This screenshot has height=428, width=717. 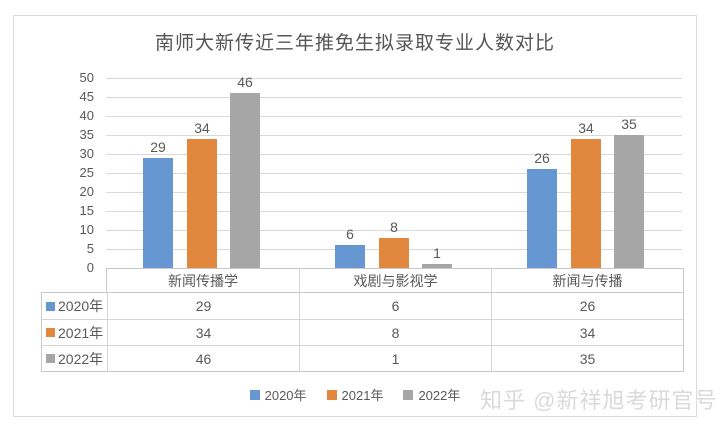 I want to click on bar-value-label: 8, so click(x=394, y=226).